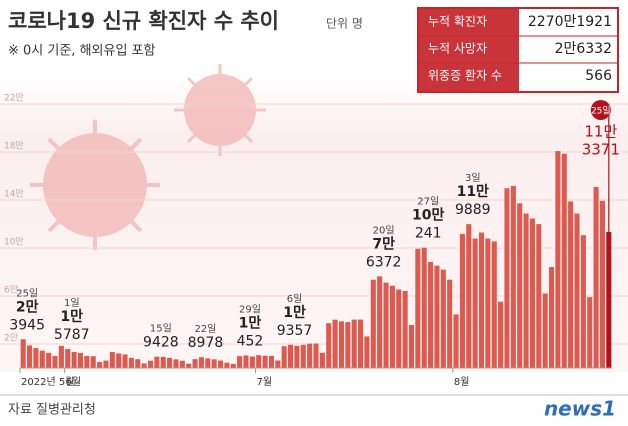 The image size is (628, 426). Describe the element at coordinates (457, 49) in the screenshot. I see `info-label: 누적 사망자` at that location.